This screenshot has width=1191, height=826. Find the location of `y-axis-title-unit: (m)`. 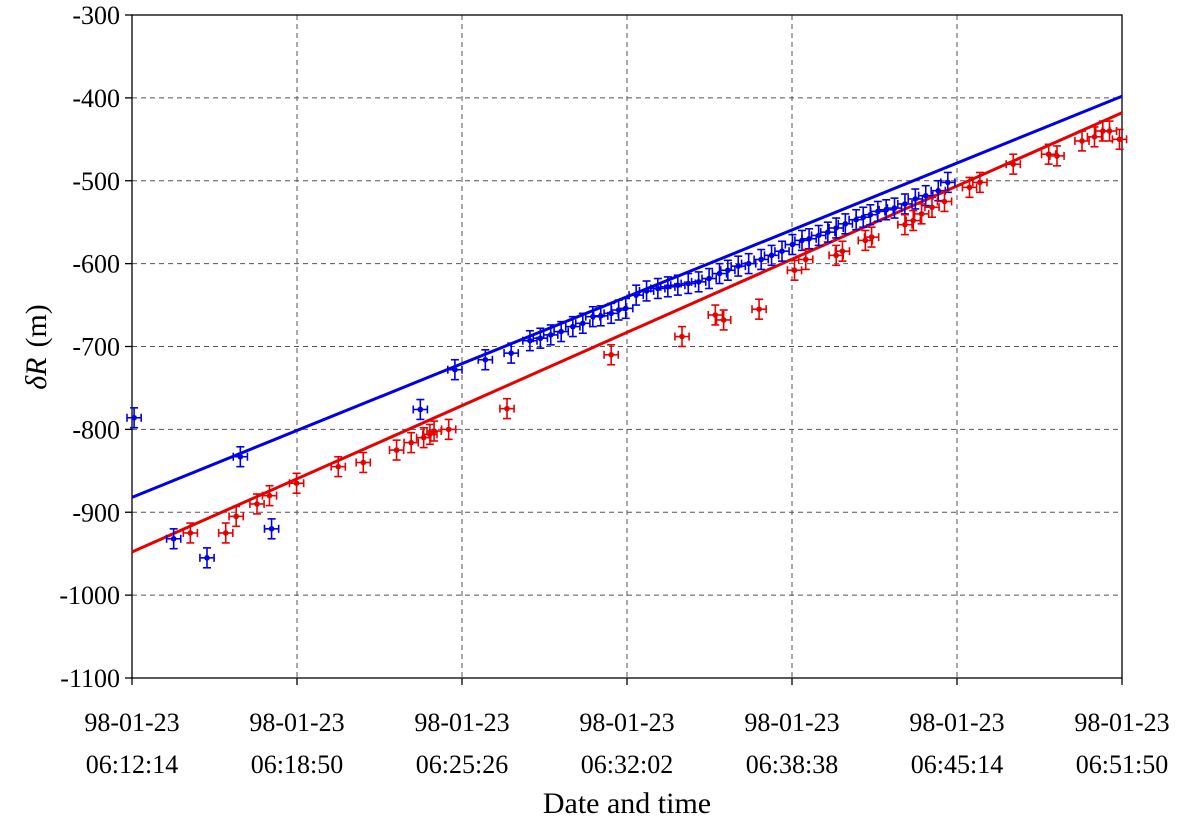

y-axis-title-unit: (m) is located at coordinates (36, 325).